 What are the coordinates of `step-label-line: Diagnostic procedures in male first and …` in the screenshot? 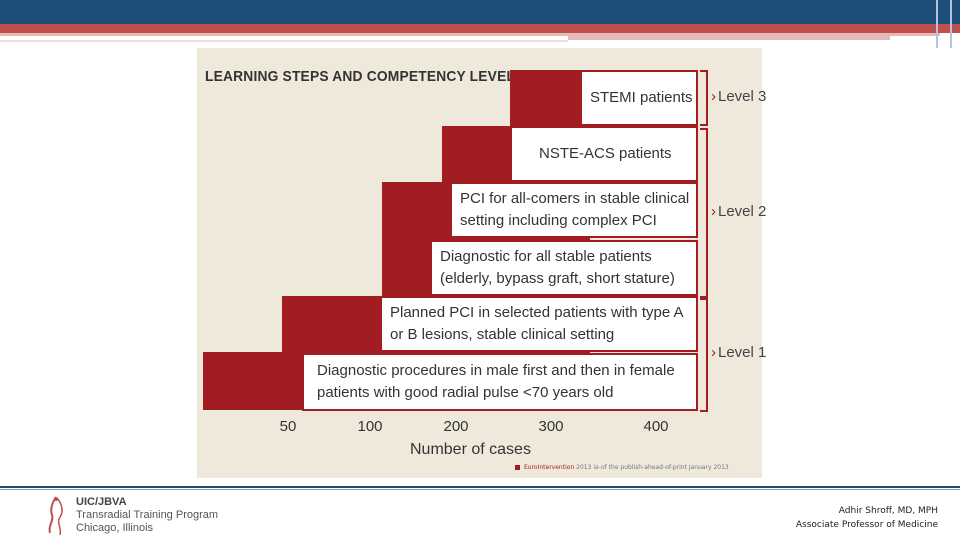 It's located at (496, 370).